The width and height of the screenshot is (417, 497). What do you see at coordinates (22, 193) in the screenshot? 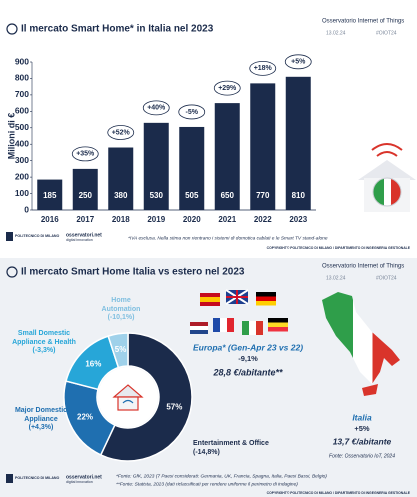
I see `y-tick-label: 100` at bounding box center [22, 193].